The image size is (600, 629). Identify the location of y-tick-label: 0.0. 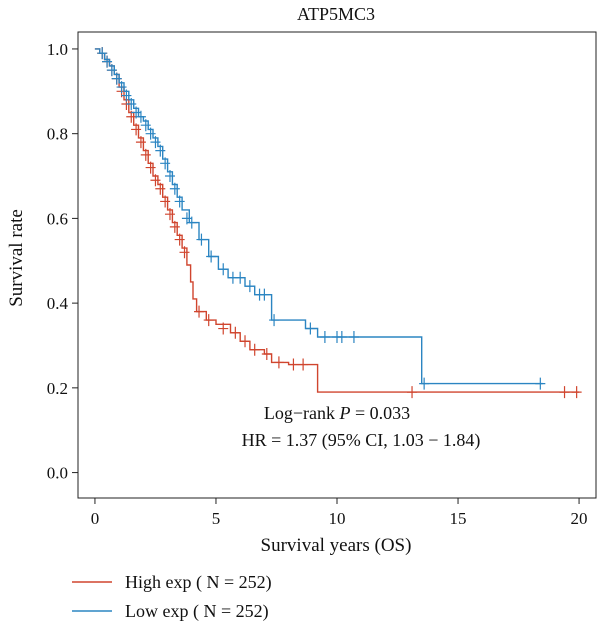
(57, 473).